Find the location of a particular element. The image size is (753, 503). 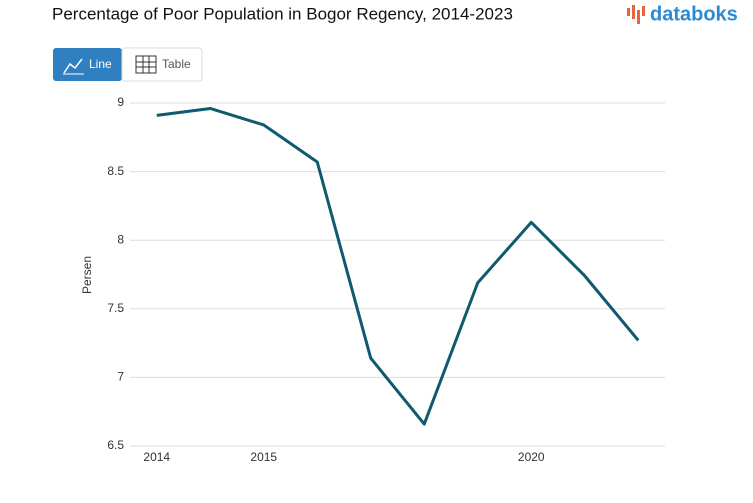

y-tick-label: 7 is located at coordinates (120, 377).